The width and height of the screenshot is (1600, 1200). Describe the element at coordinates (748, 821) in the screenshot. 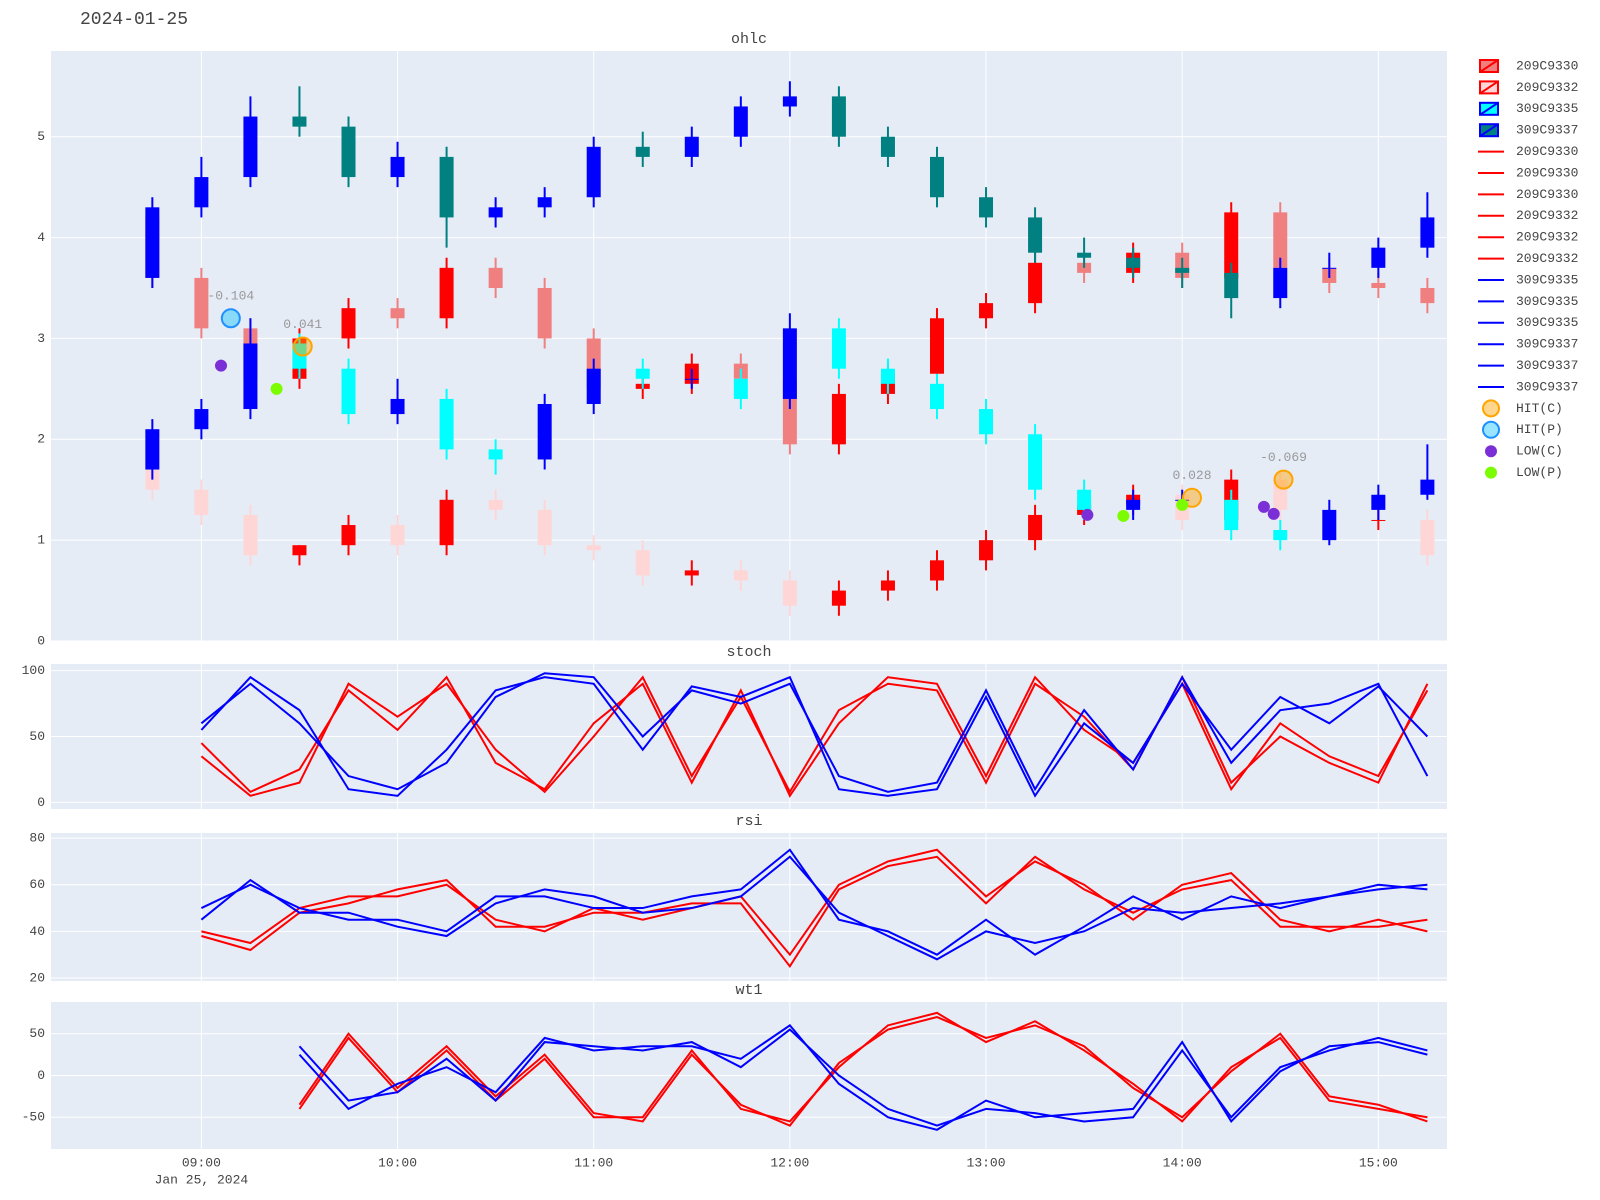

I see `subplot-title: rsi` at that location.